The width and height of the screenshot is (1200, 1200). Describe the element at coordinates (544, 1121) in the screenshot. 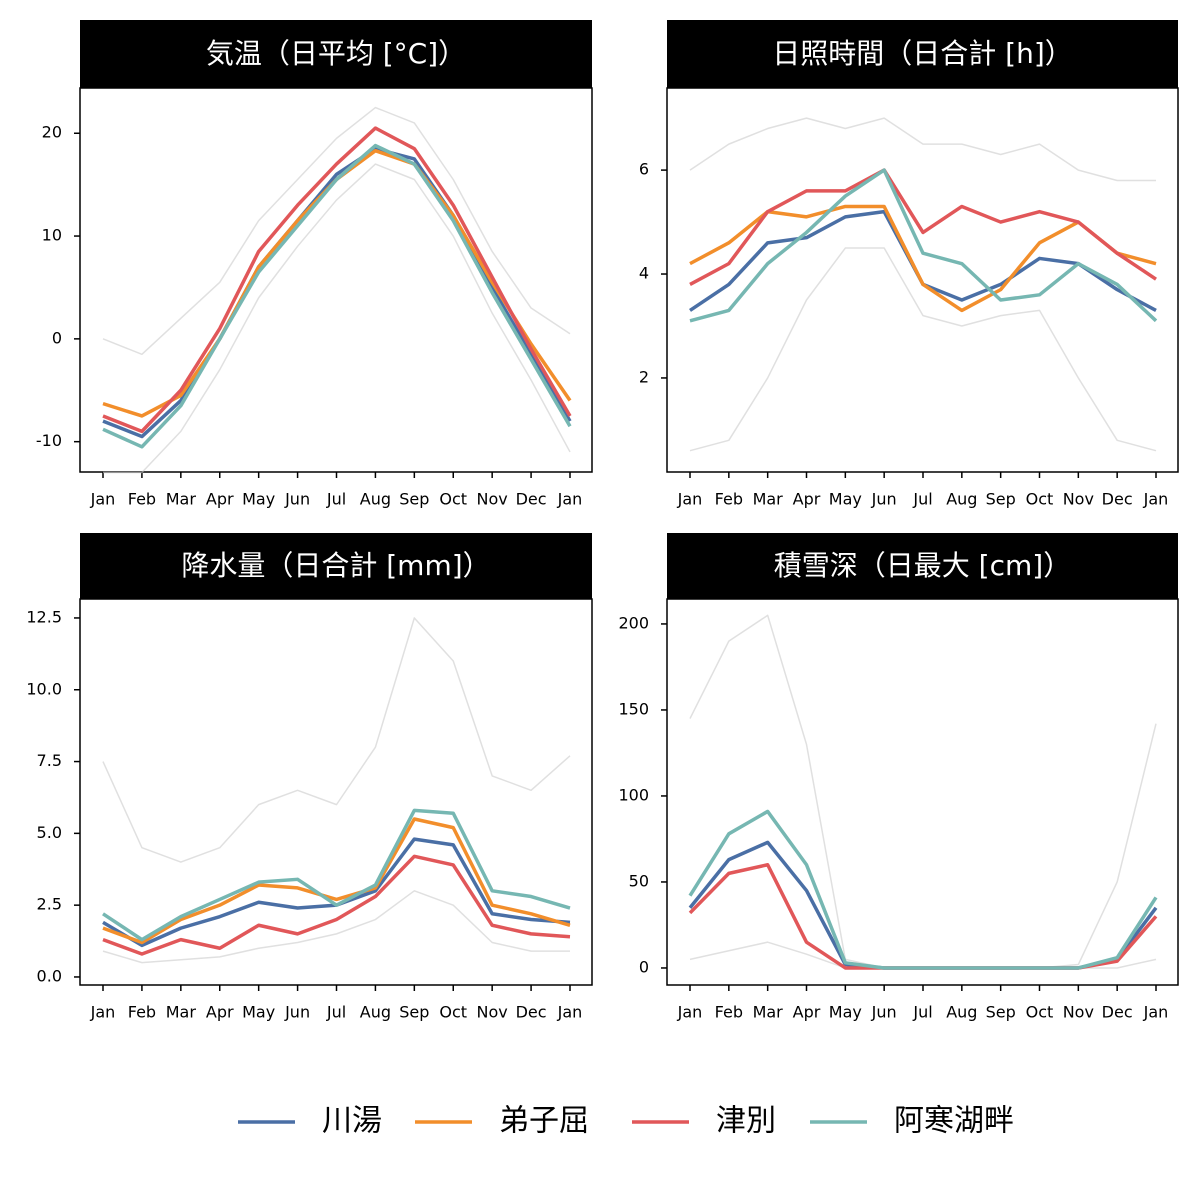

I see `legend-label: 弟子屈` at that location.